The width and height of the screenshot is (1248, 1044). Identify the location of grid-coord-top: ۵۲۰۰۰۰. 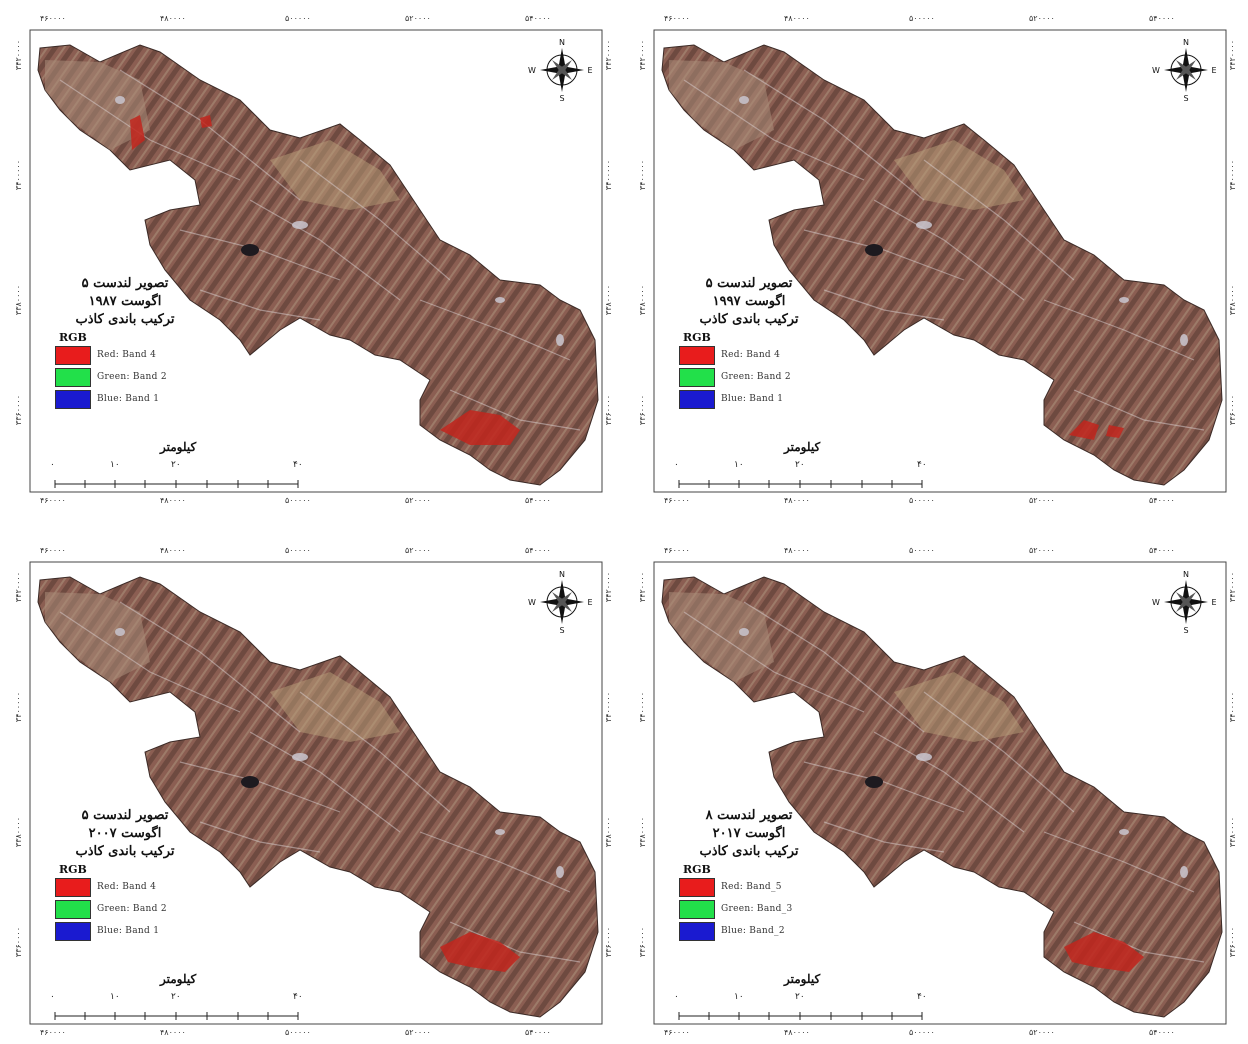
(418, 18).